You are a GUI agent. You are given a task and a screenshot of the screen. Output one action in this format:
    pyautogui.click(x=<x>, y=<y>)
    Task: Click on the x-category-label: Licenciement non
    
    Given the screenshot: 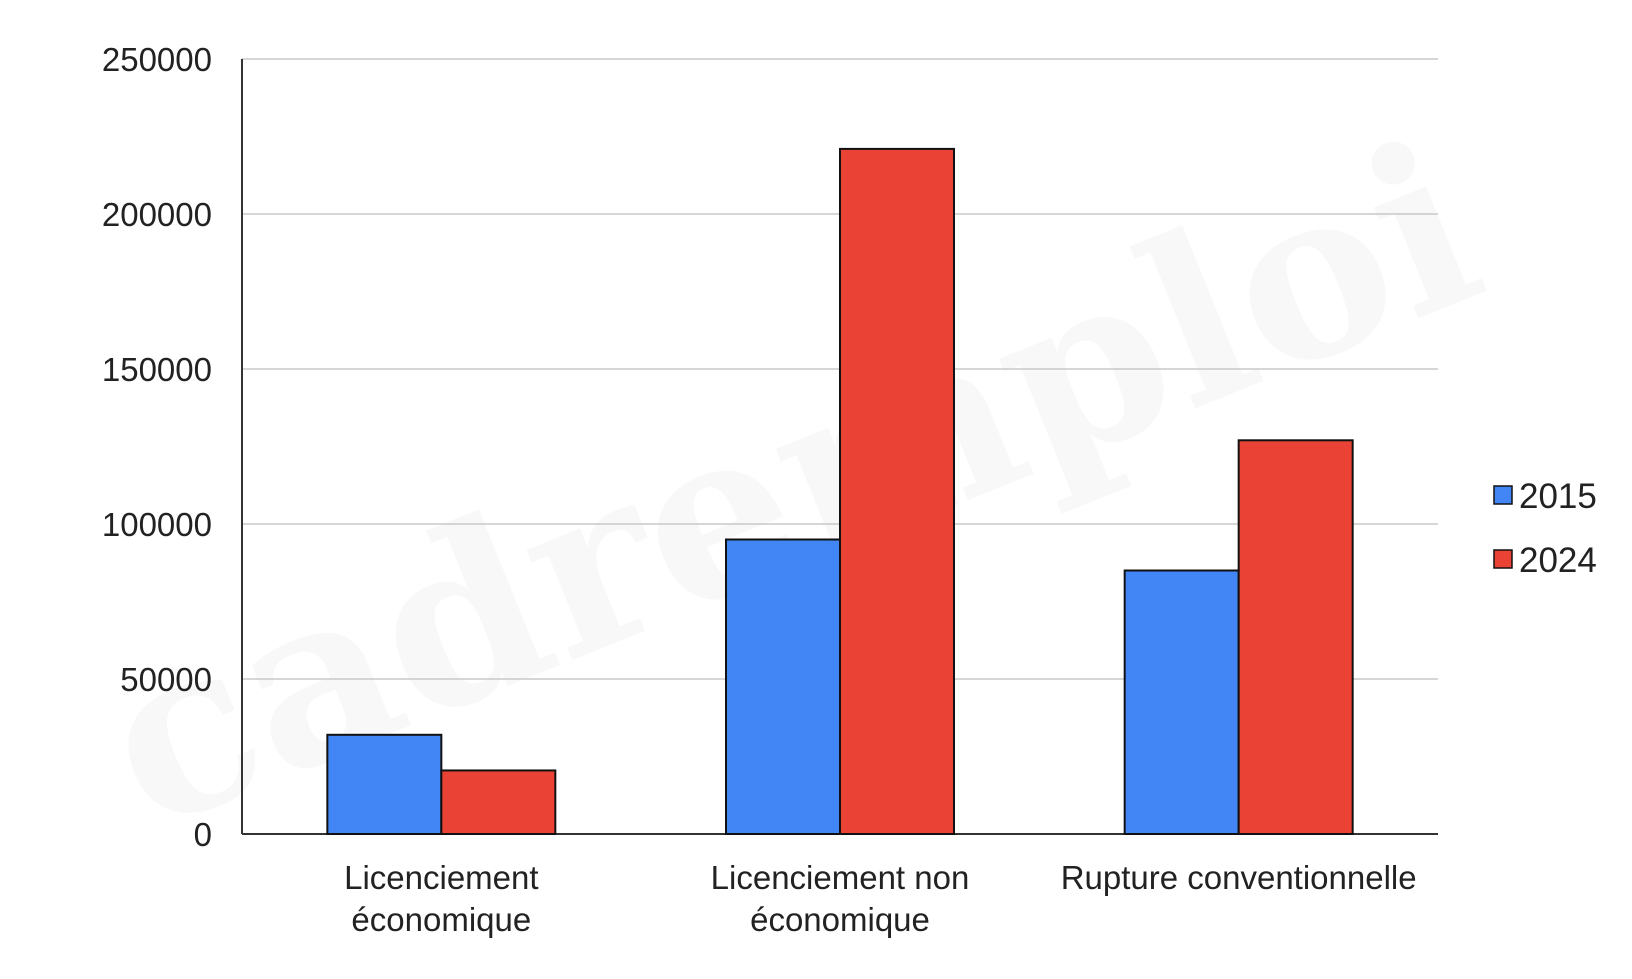 What is the action you would take?
    pyautogui.click(x=840, y=877)
    